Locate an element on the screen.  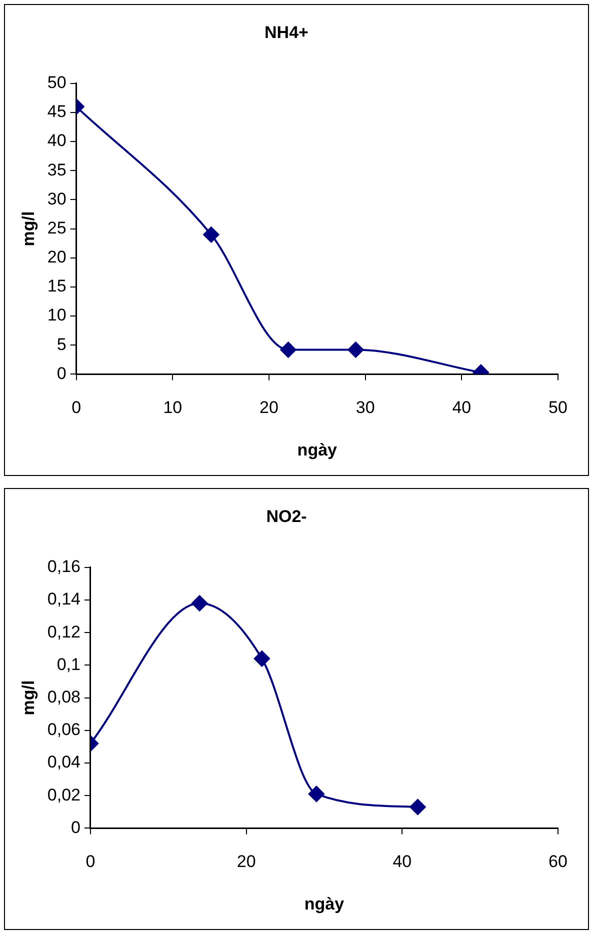
y-tick-label: 0,02 is located at coordinates (63, 794).